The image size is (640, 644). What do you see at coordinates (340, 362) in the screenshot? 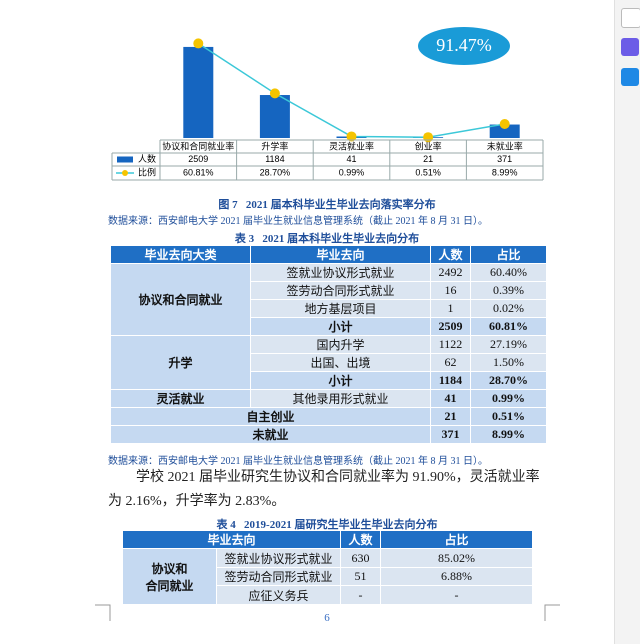
I see `cell: 出国、出境` at bounding box center [340, 362].